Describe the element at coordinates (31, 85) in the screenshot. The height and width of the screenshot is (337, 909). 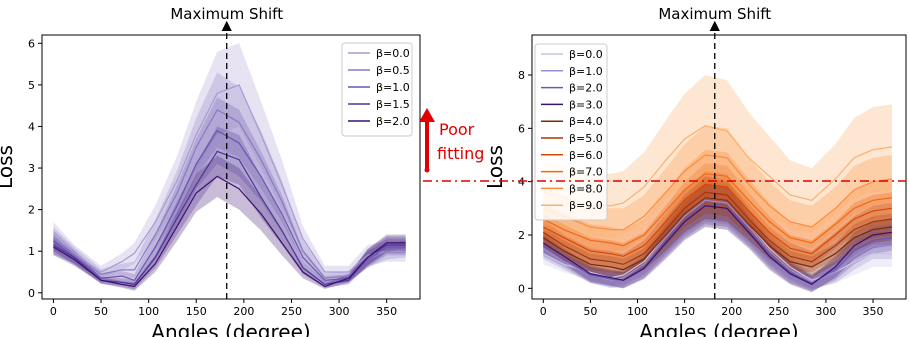
I see `y-tick-label: 5` at that location.